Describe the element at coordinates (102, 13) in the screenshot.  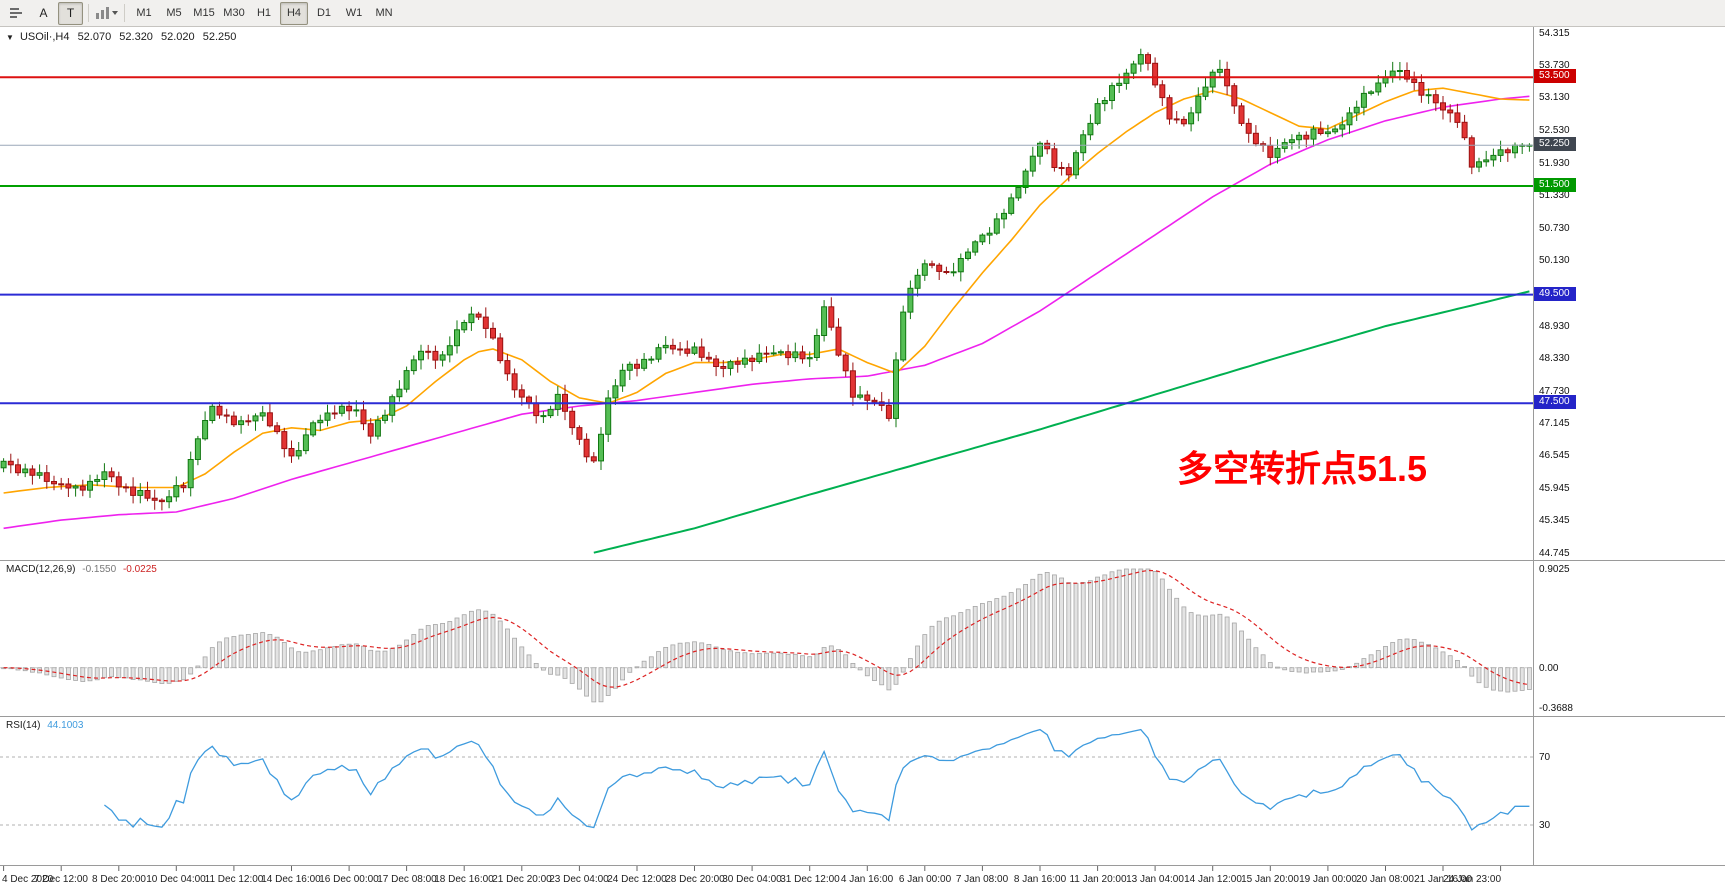
I see `indicators-icon` at that location.